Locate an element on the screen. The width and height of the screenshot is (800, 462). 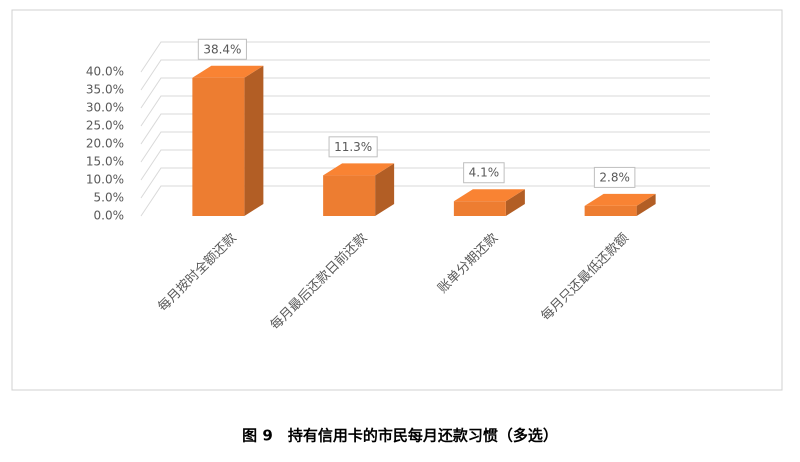
data-label-text: 38.4% is located at coordinates (222, 49).